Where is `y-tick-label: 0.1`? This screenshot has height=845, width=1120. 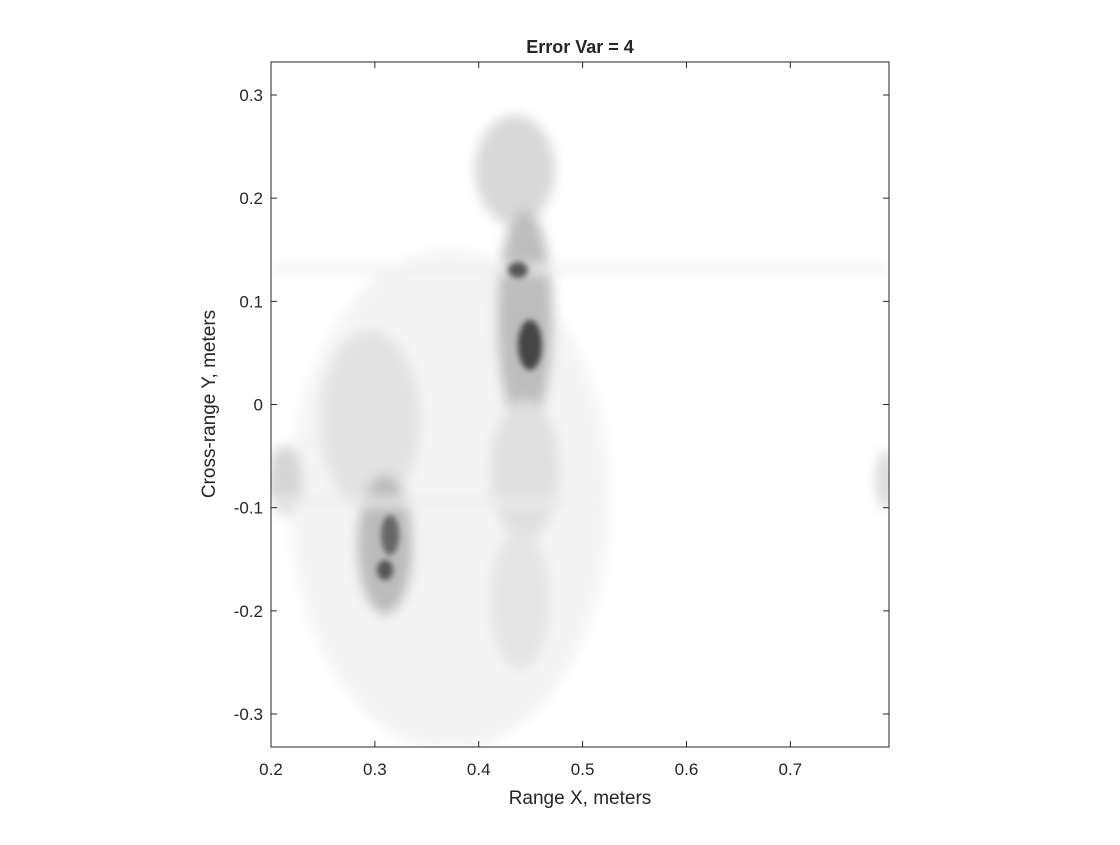
y-tick-label: 0.1 is located at coordinates (251, 301).